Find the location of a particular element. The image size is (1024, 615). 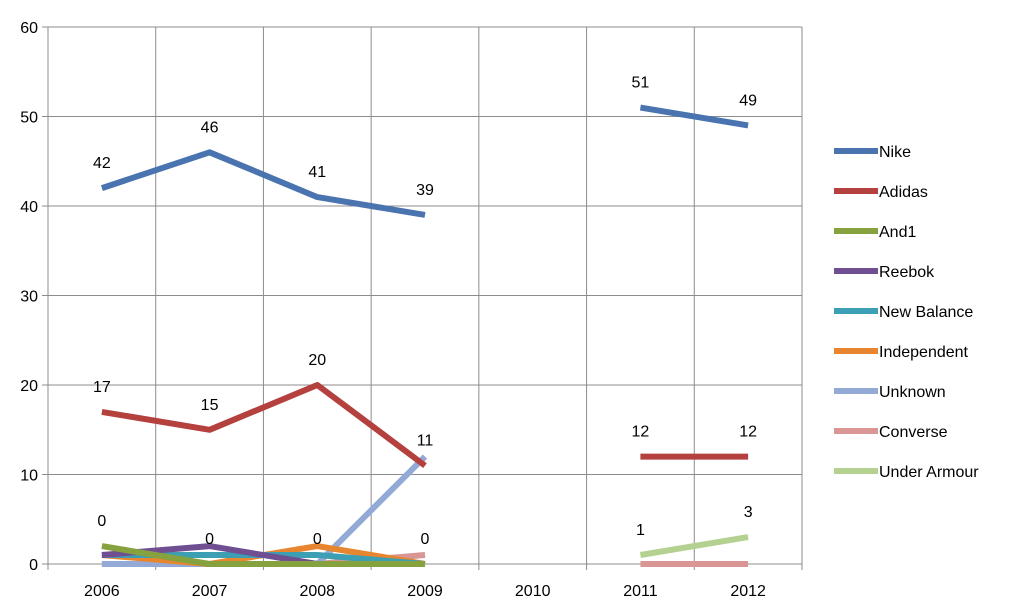

data-label: 15 is located at coordinates (210, 405).